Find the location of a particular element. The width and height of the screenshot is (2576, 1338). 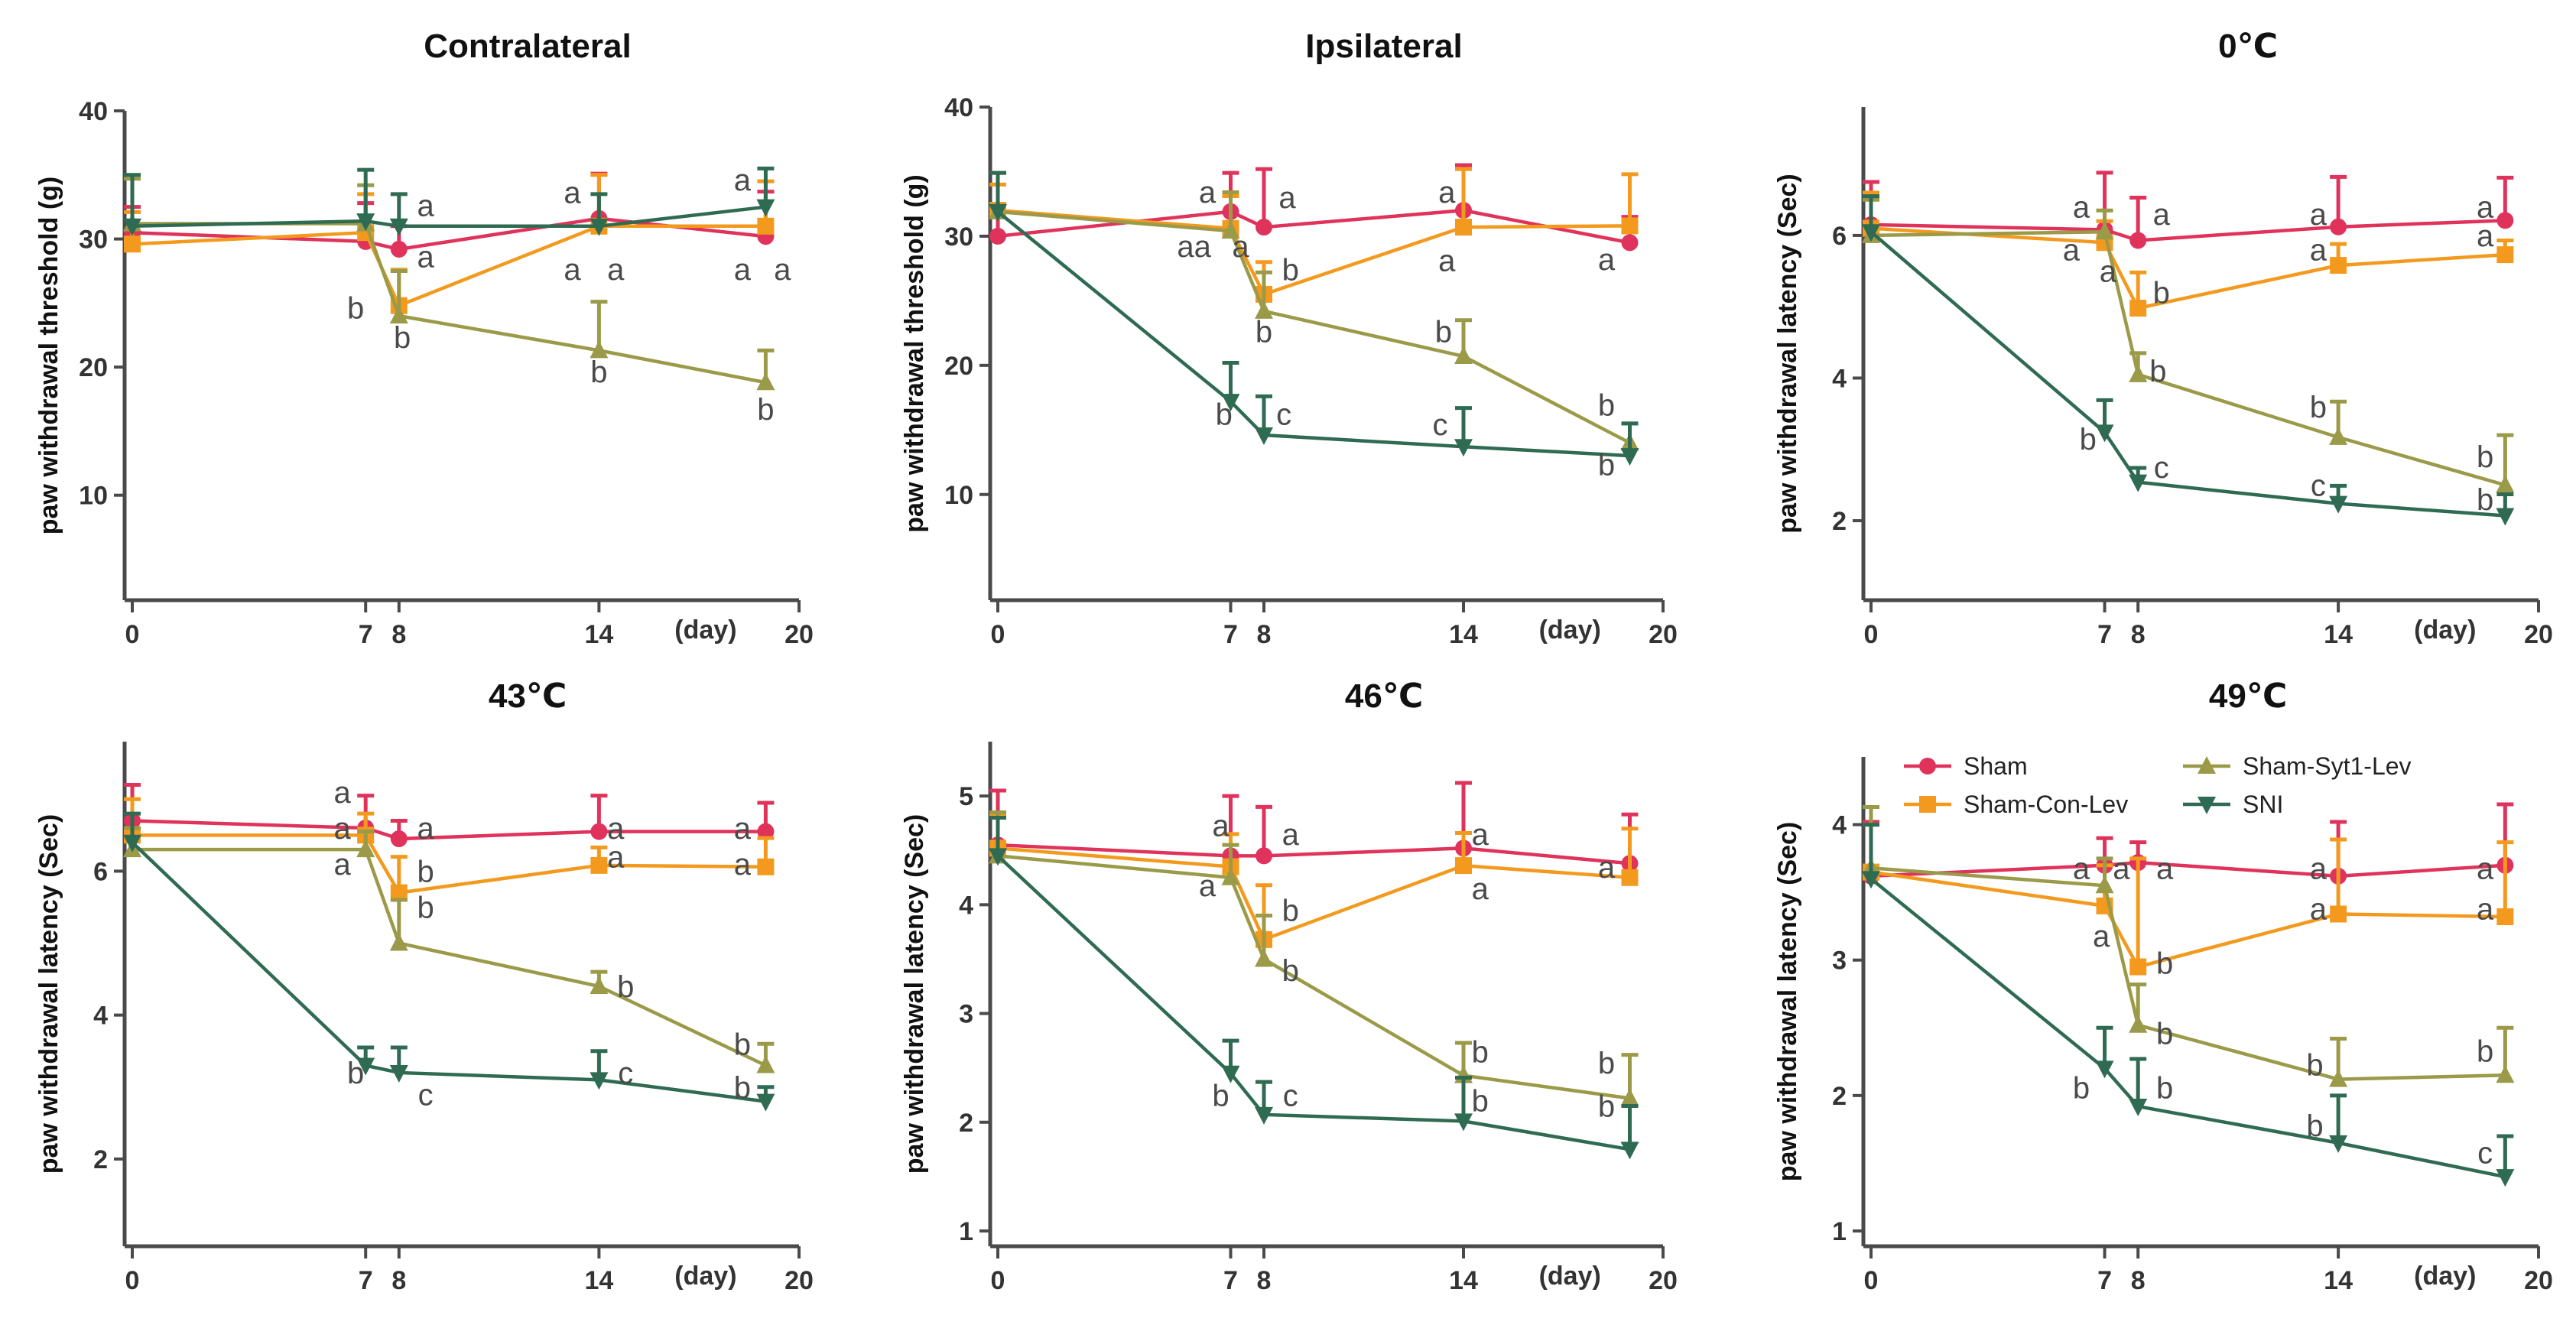

series-sham-con-lev is located at coordinates (2188, 253).